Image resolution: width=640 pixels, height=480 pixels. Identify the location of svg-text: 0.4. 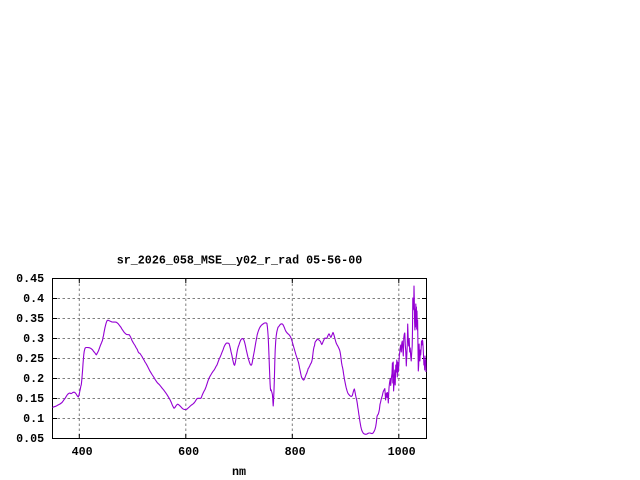
(33, 299).